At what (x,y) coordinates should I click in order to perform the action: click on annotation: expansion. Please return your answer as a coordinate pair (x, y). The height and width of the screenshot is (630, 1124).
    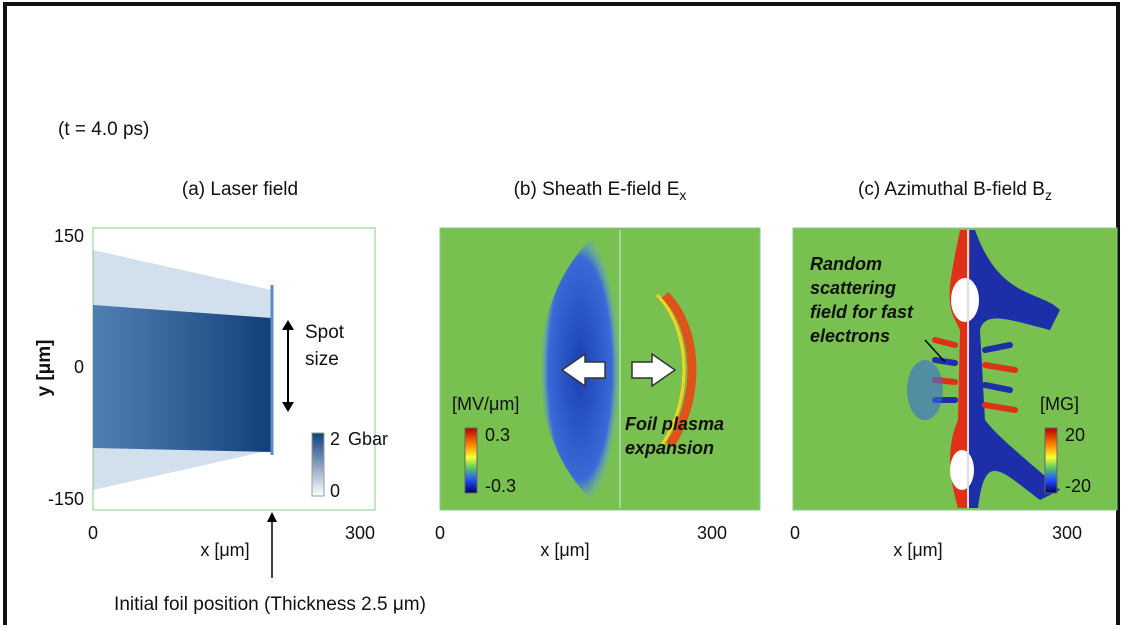
    Looking at the image, I should click on (669, 448).